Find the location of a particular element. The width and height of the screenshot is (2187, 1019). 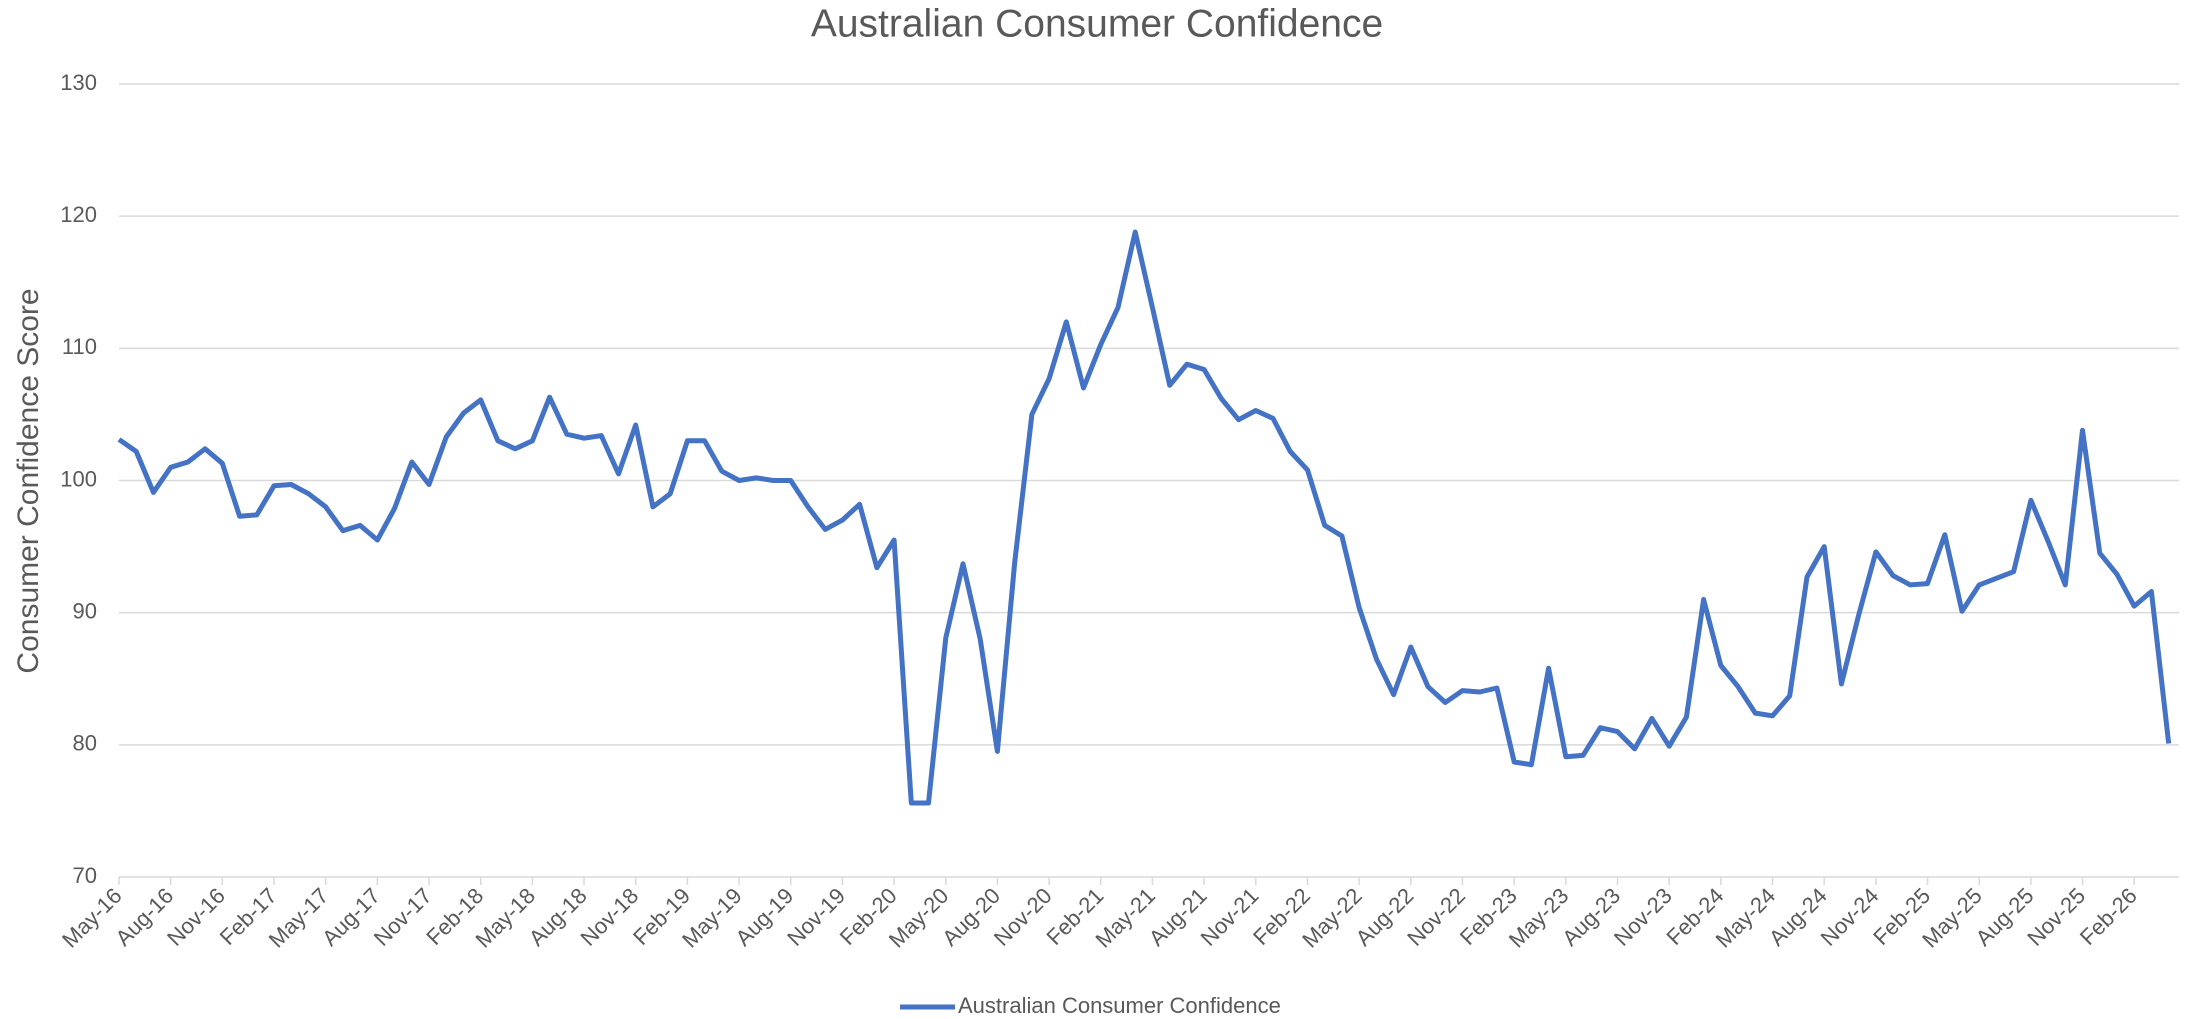

x-tick-label: Aug-19 is located at coordinates (765, 917).